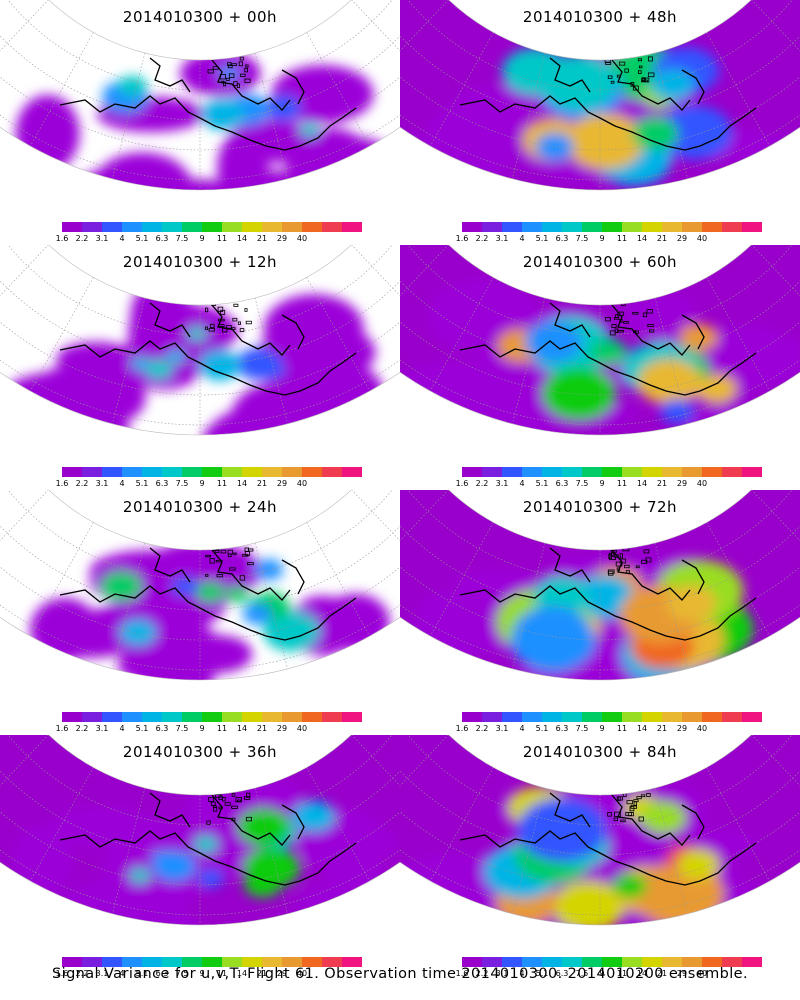 This screenshot has height=1000, width=800. Describe the element at coordinates (208, 349) in the screenshot. I see `coastline` at that location.